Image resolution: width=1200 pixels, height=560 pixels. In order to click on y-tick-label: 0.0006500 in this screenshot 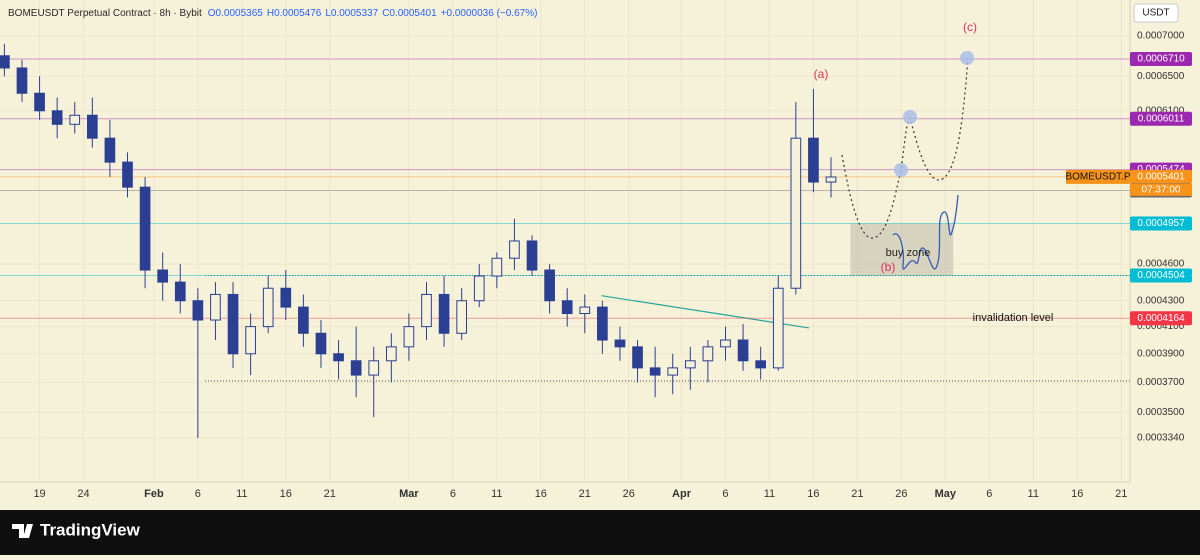, I will do `click(1161, 76)`.